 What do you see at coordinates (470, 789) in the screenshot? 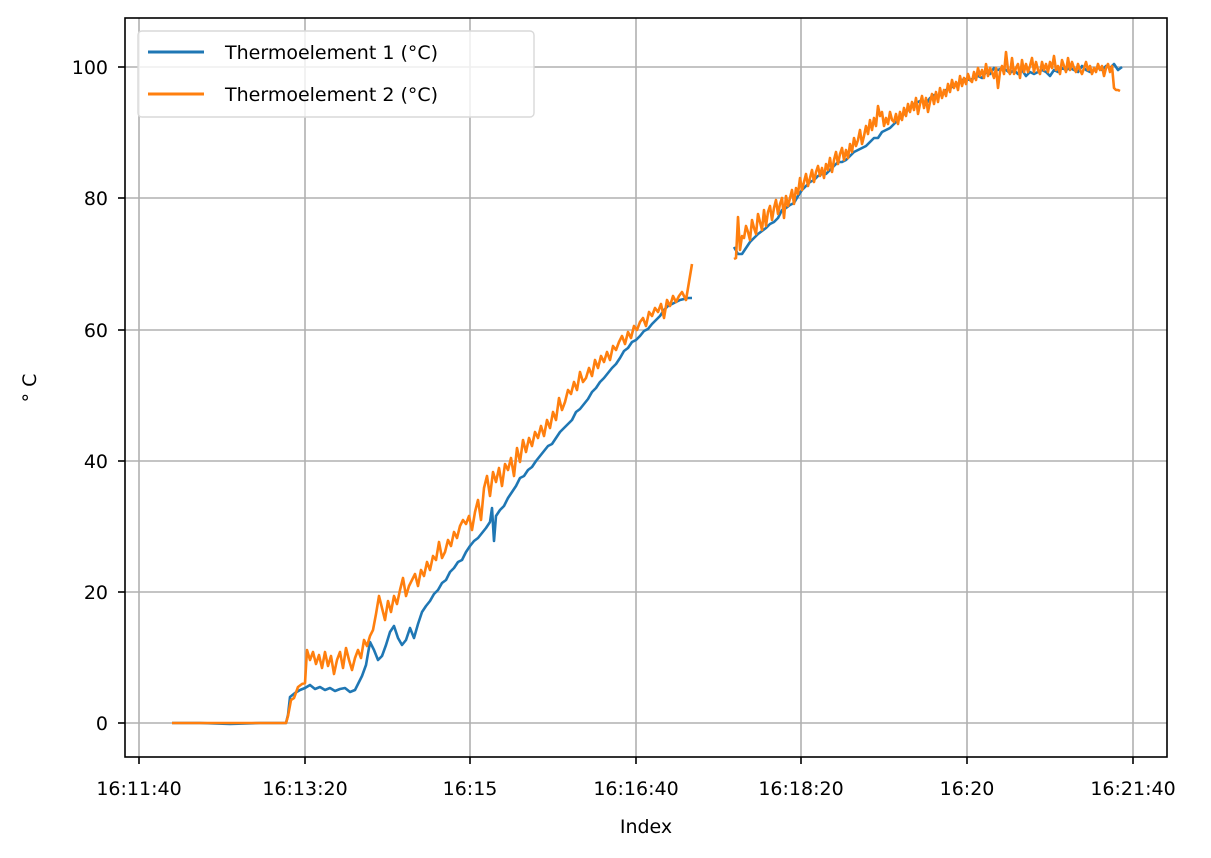
I see `x-tick-label: 16:15` at bounding box center [470, 789].